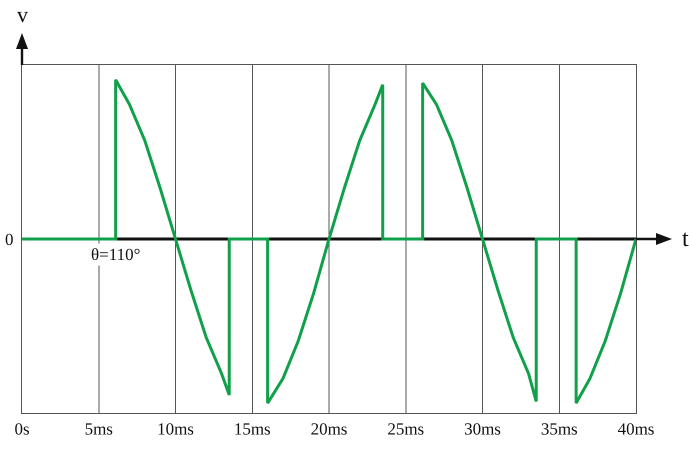  What do you see at coordinates (405, 428) in the screenshot?
I see `x-tick-label: 25ms` at bounding box center [405, 428].